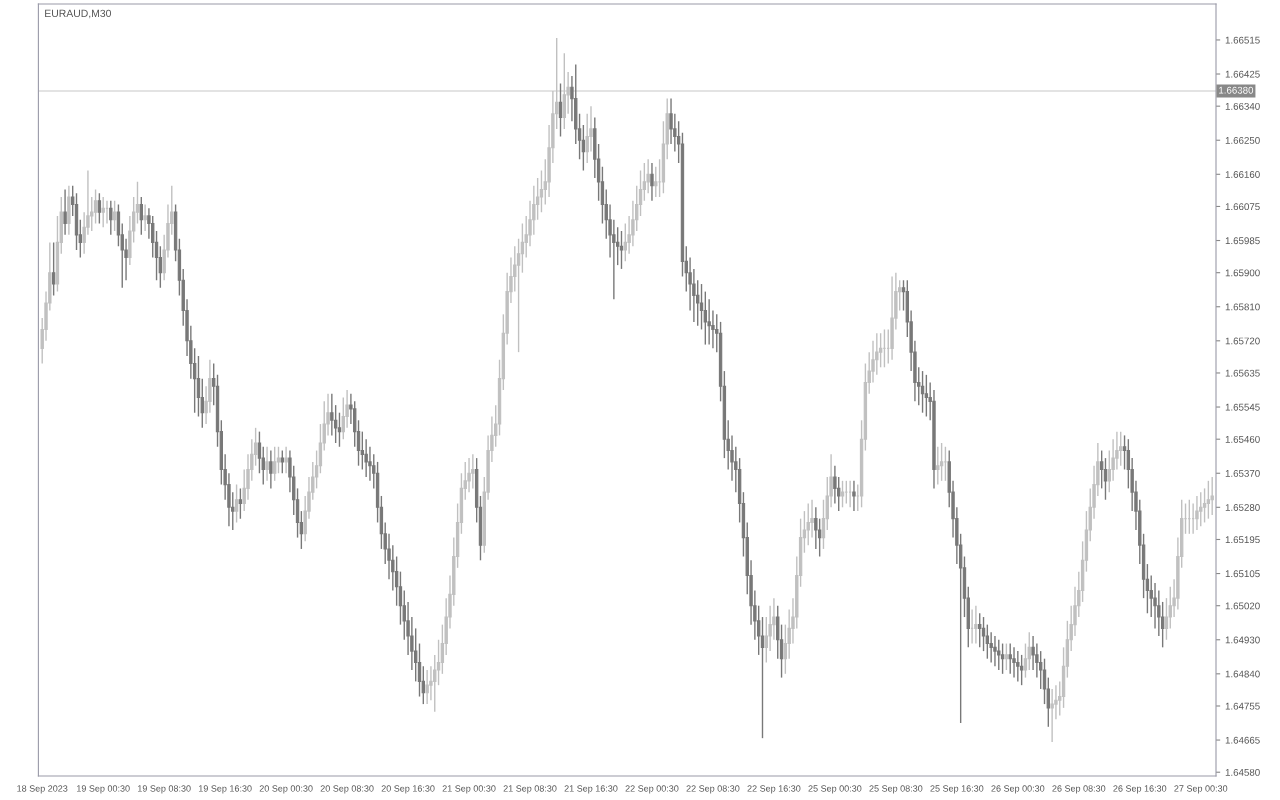 Image resolution: width=1280 pixels, height=800 pixels. Describe the element at coordinates (1242, 606) in the screenshot. I see `y-tick-label: 1.65020` at that location.